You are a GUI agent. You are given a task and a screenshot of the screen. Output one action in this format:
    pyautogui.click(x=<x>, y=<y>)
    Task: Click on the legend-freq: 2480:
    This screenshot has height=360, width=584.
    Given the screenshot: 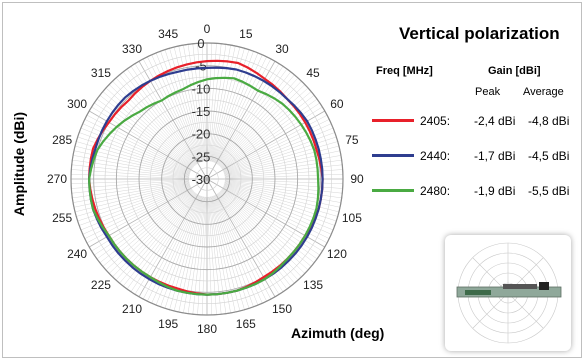 What is the action you would take?
    pyautogui.click(x=435, y=191)
    